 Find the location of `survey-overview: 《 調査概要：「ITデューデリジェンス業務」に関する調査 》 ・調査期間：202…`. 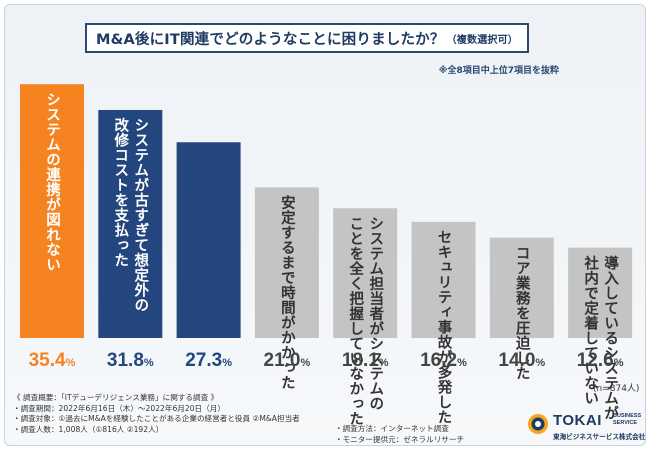

survey-overview: 《 調査概要：「ITデューデリジェンス業務」に関する調査 》 ・調査期間：202… is located at coordinates (178, 414).